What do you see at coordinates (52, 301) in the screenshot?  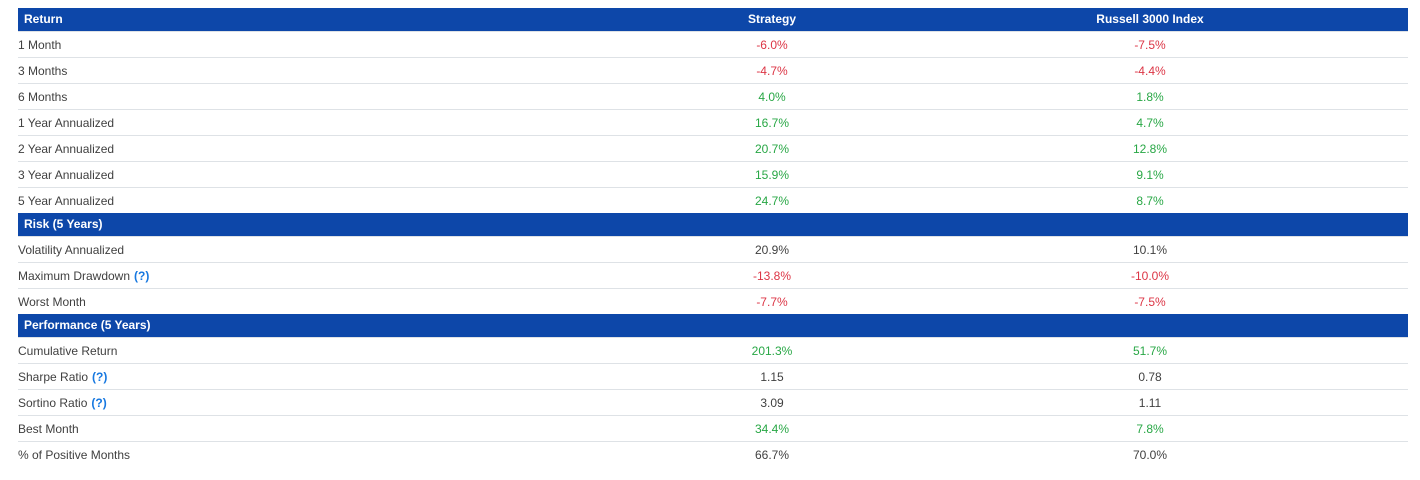 I see `row-label: Worst Month` at bounding box center [52, 301].